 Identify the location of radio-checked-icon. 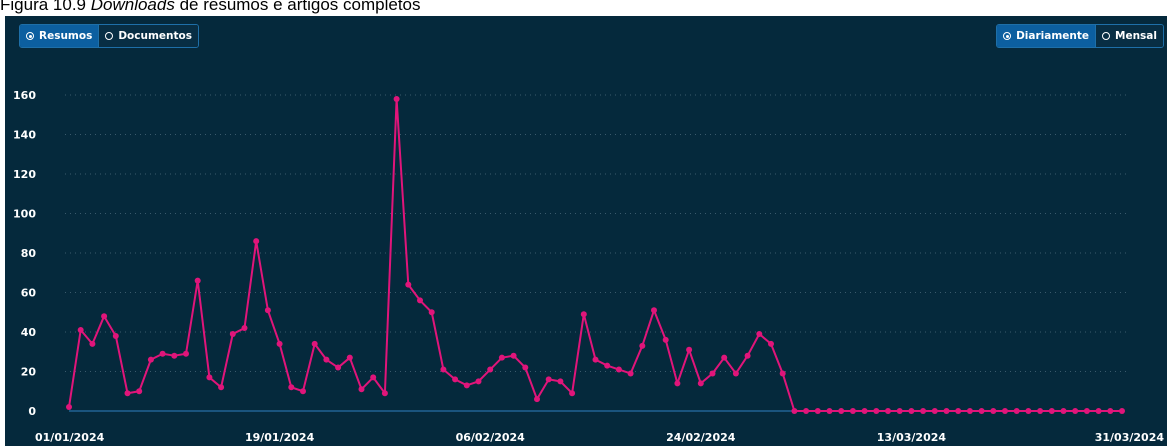
(30, 36).